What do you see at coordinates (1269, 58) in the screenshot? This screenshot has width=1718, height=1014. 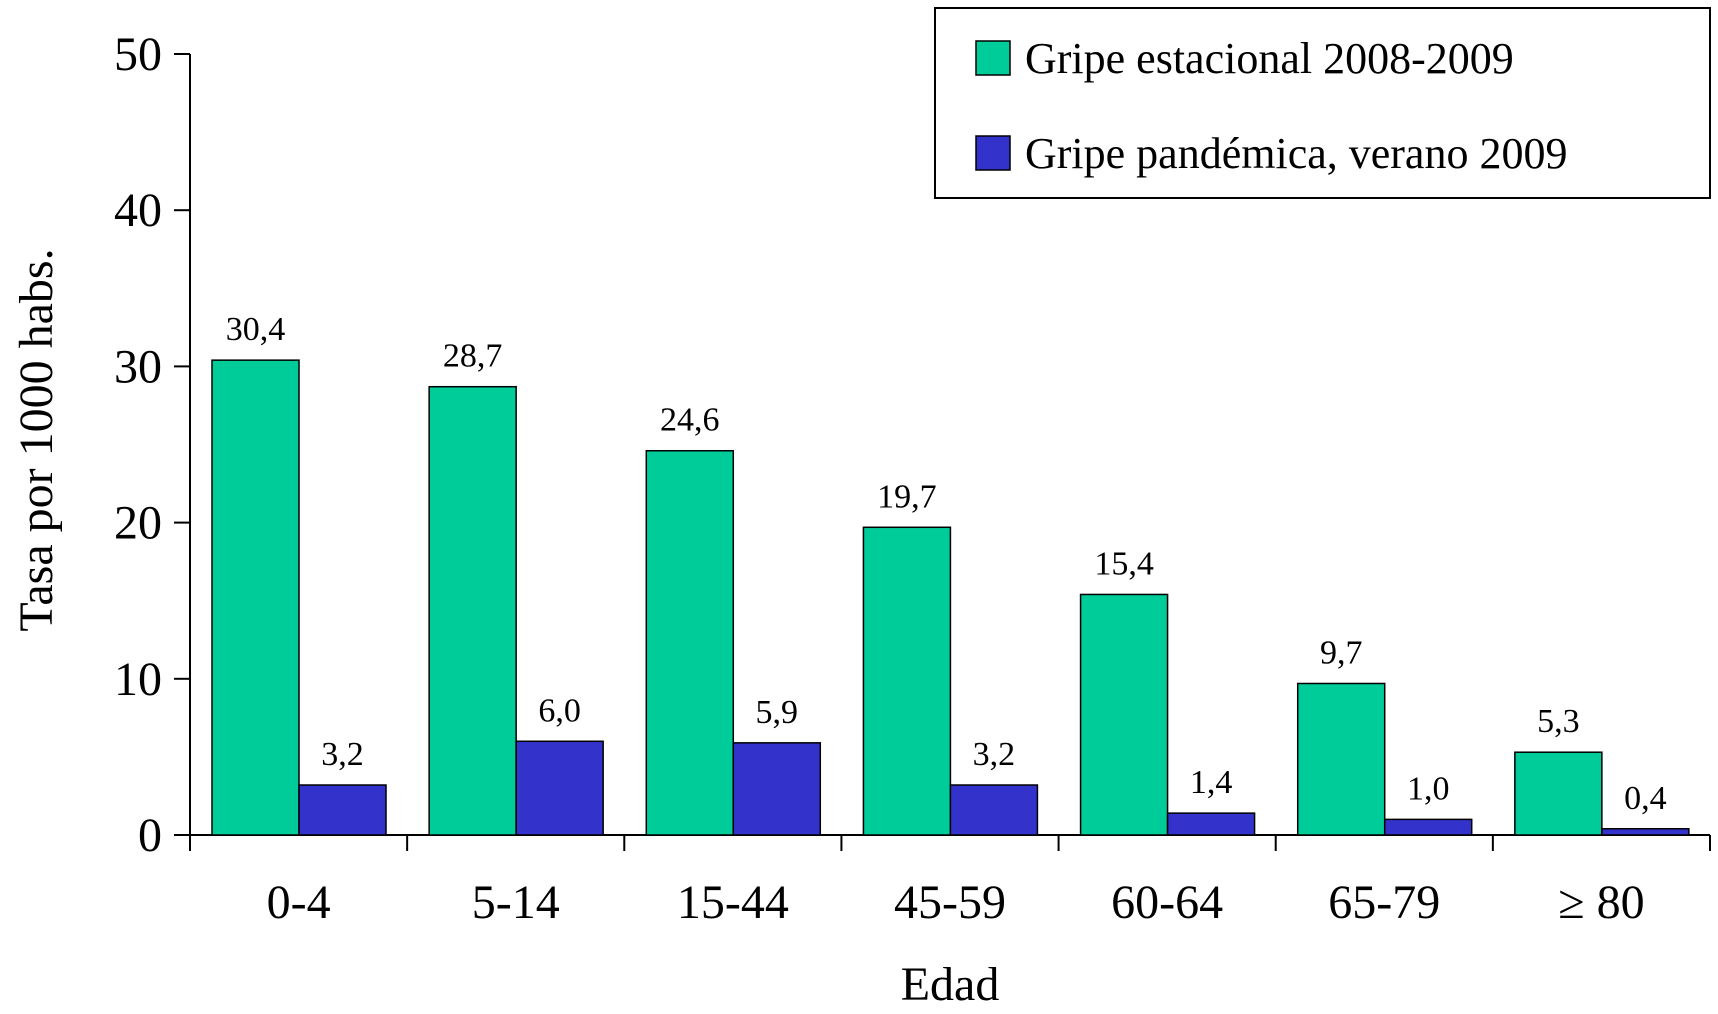 I see `legend-label: Gripe estacional 2008-2009` at bounding box center [1269, 58].